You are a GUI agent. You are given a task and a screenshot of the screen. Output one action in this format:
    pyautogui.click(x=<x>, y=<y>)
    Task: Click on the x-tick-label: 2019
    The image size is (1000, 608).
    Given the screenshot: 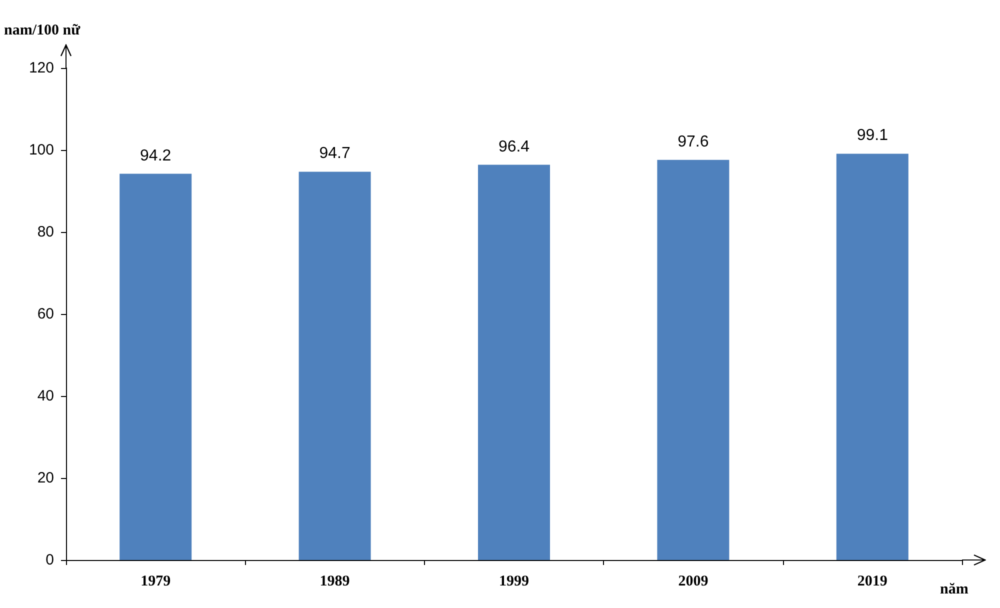 What is the action you would take?
    pyautogui.click(x=872, y=582)
    